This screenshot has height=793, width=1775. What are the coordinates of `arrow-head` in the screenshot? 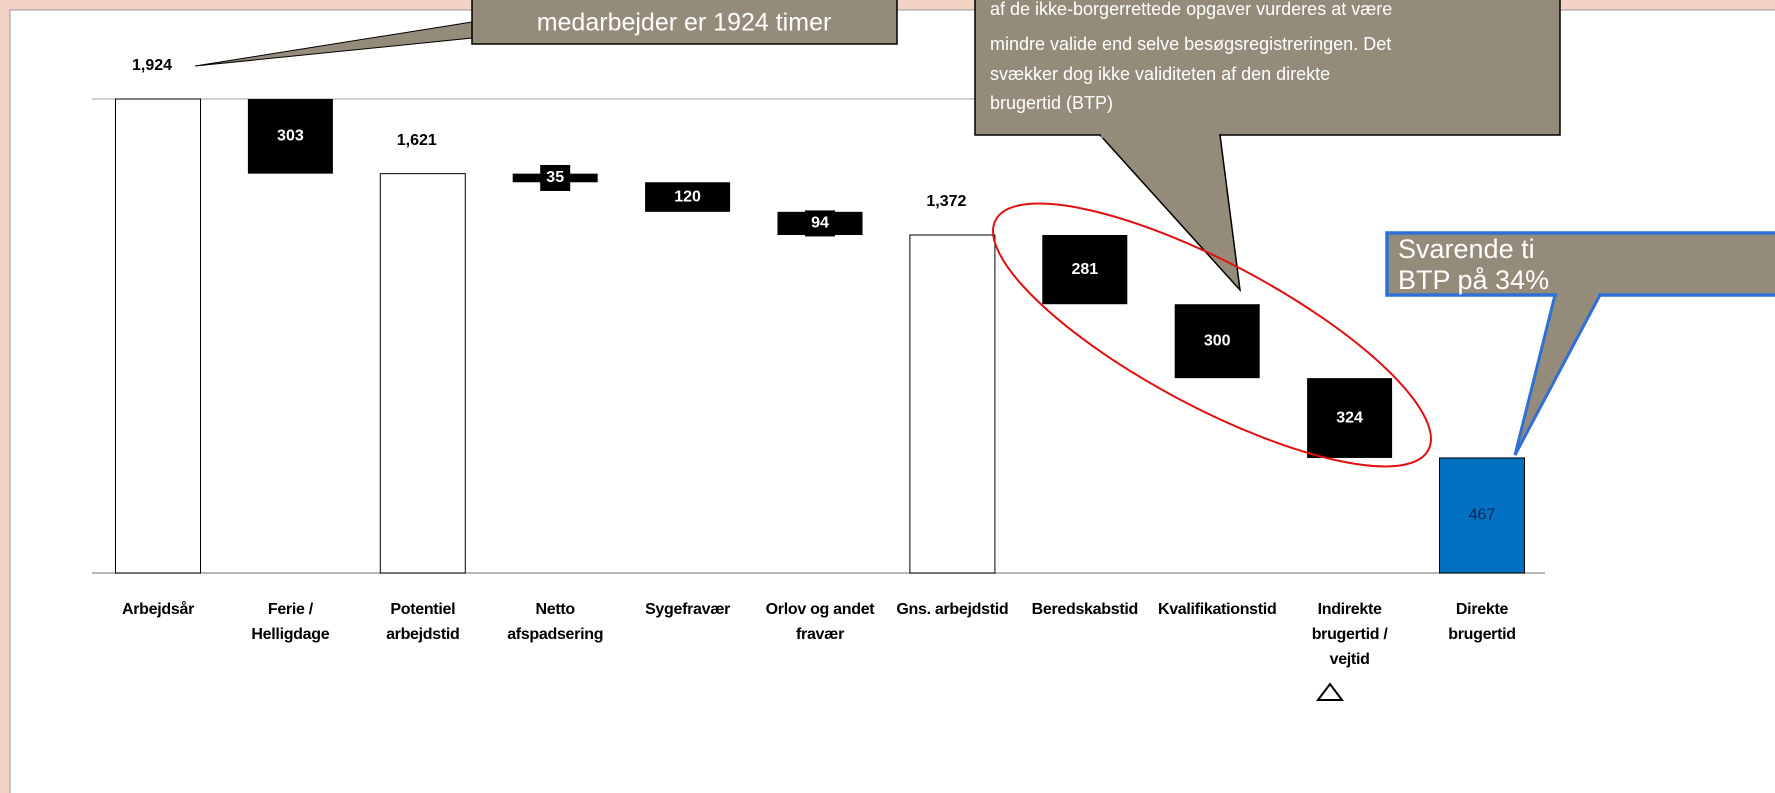 It's located at (1330, 691).